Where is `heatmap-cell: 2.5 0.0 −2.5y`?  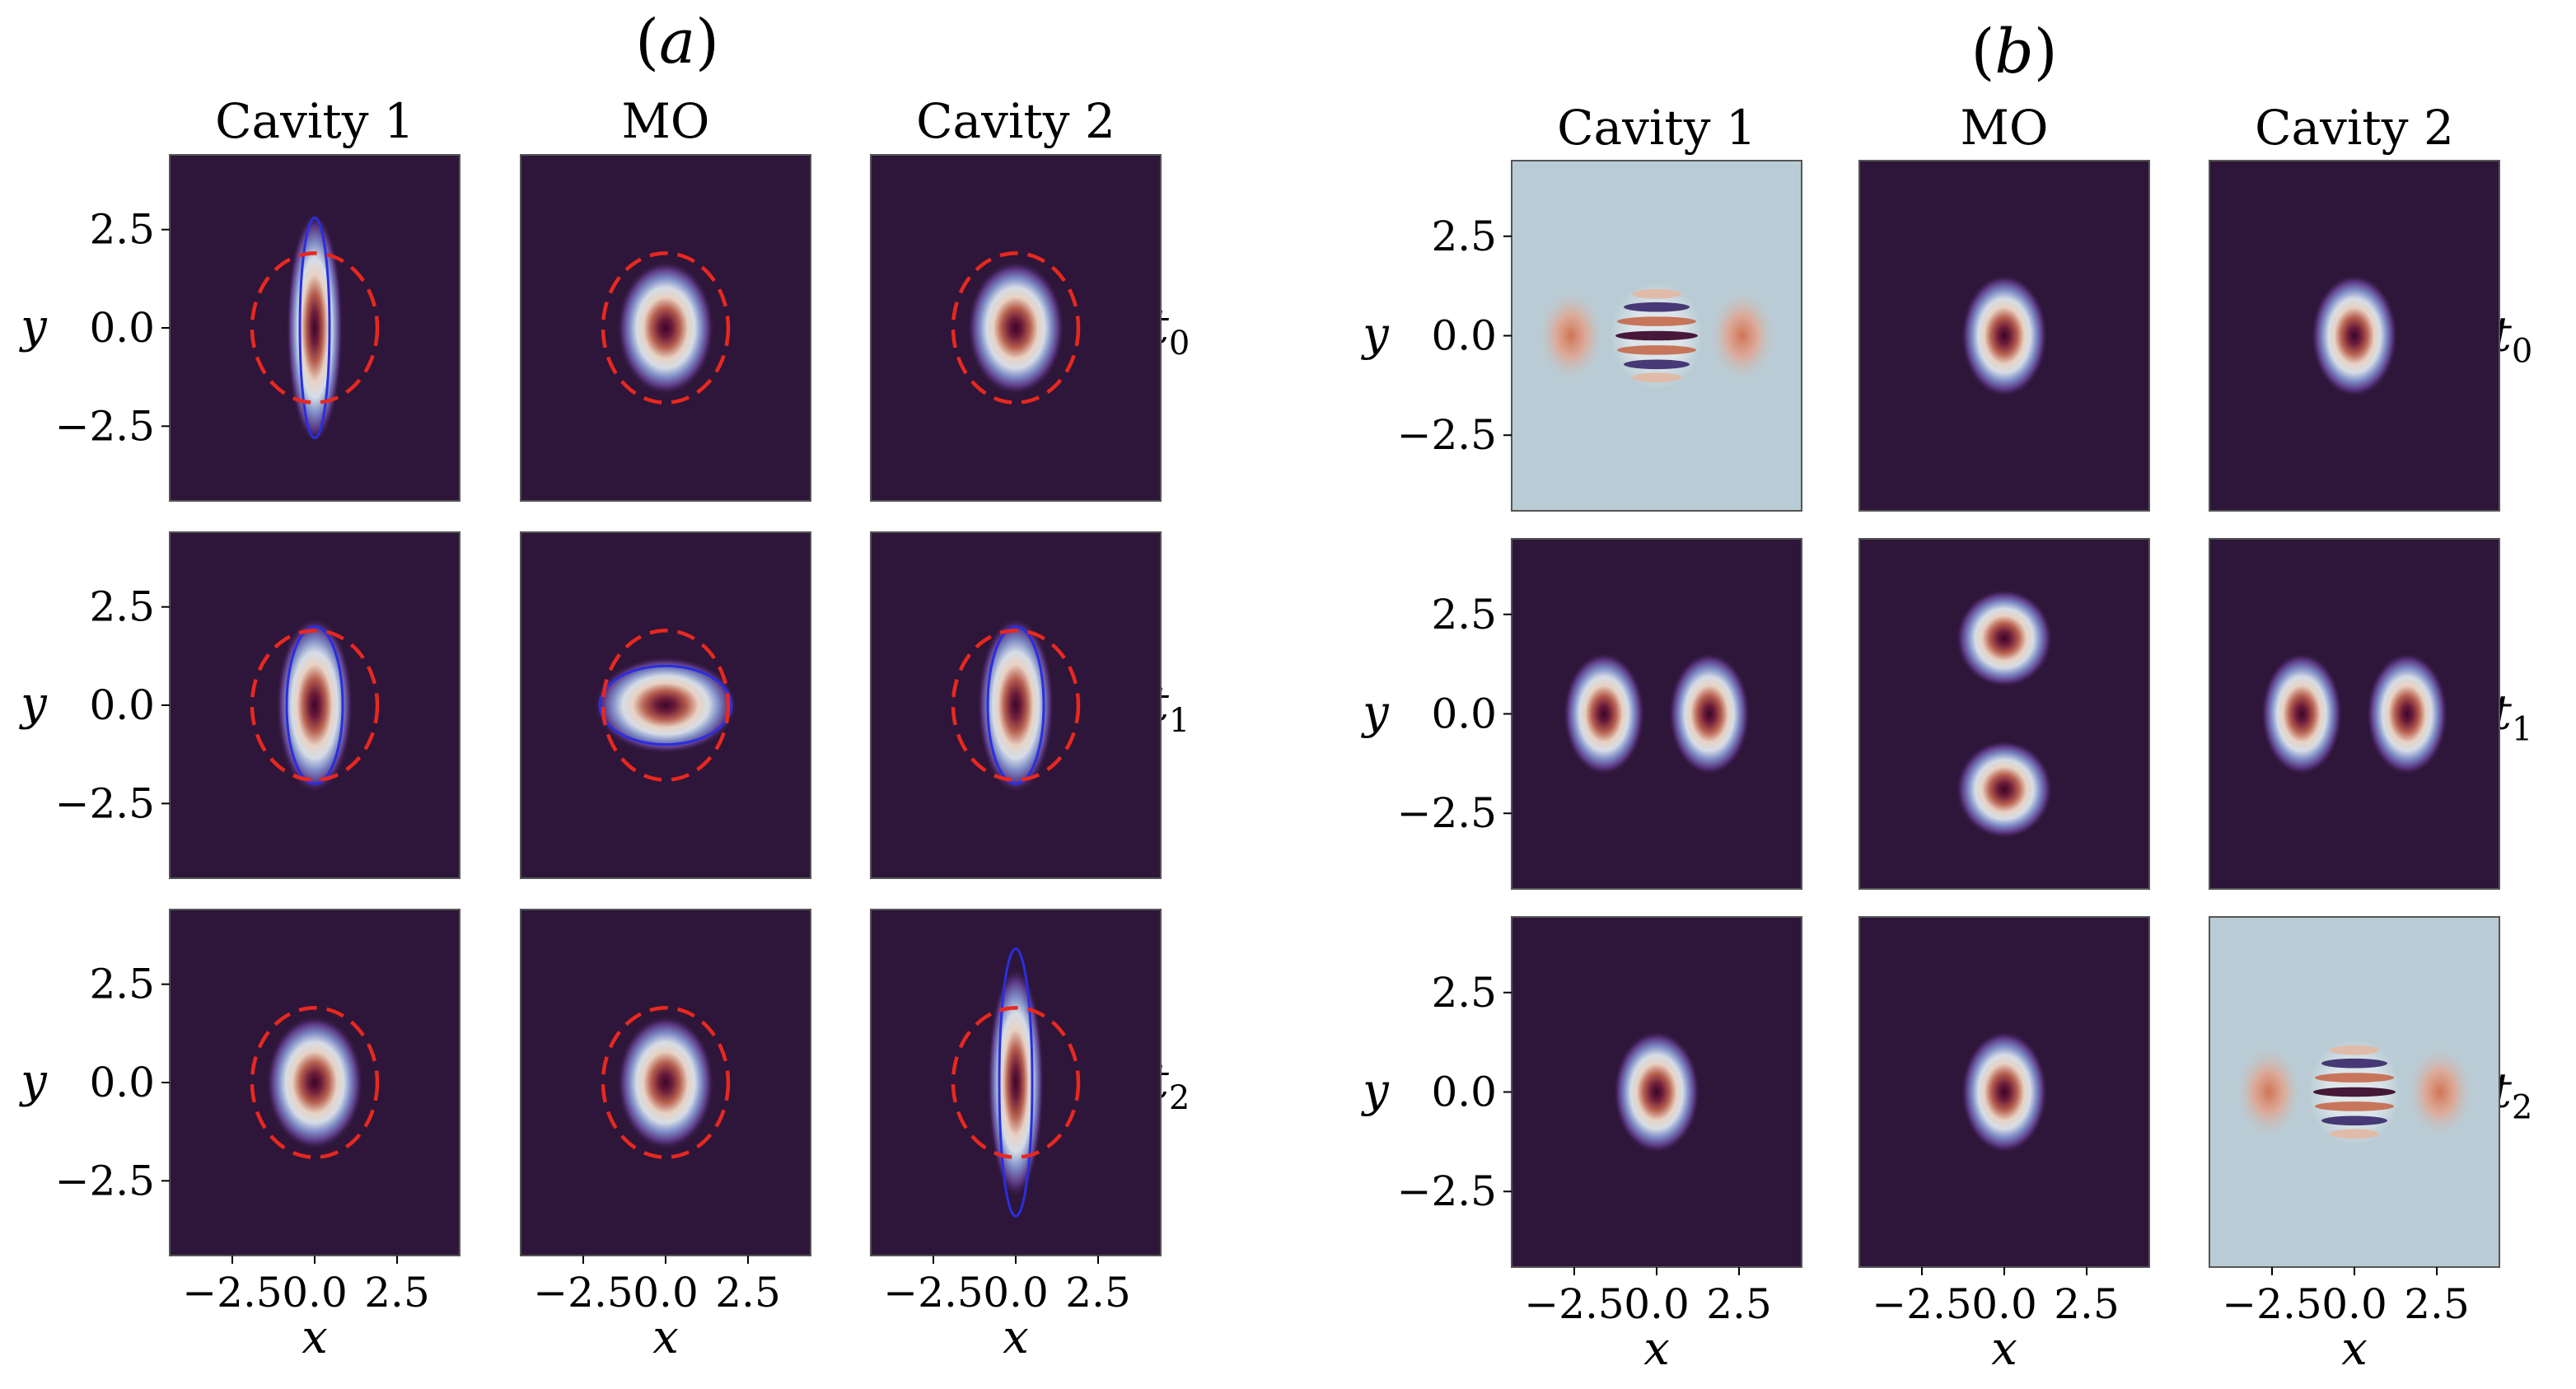 heatmap-cell: 2.5 0.0 −2.5y is located at coordinates (239, 705).